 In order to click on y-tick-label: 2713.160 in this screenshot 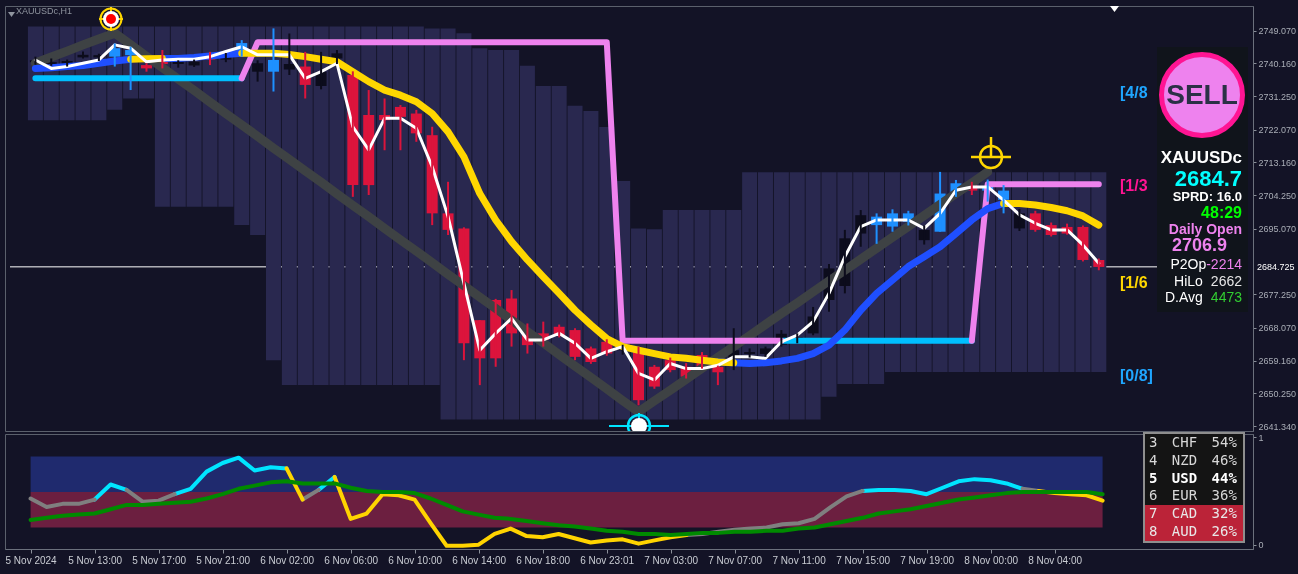, I will do `click(1277, 162)`.